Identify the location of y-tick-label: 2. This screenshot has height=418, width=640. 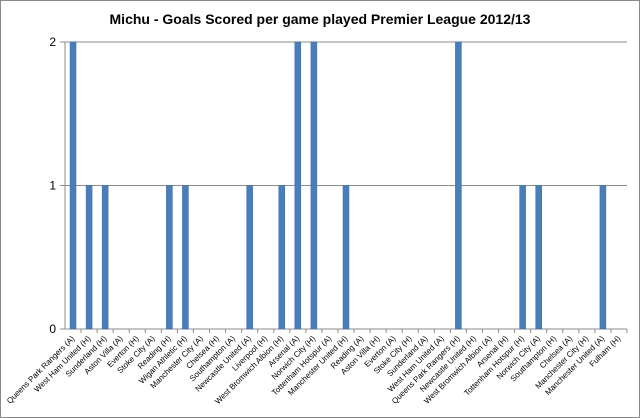
(52, 42).